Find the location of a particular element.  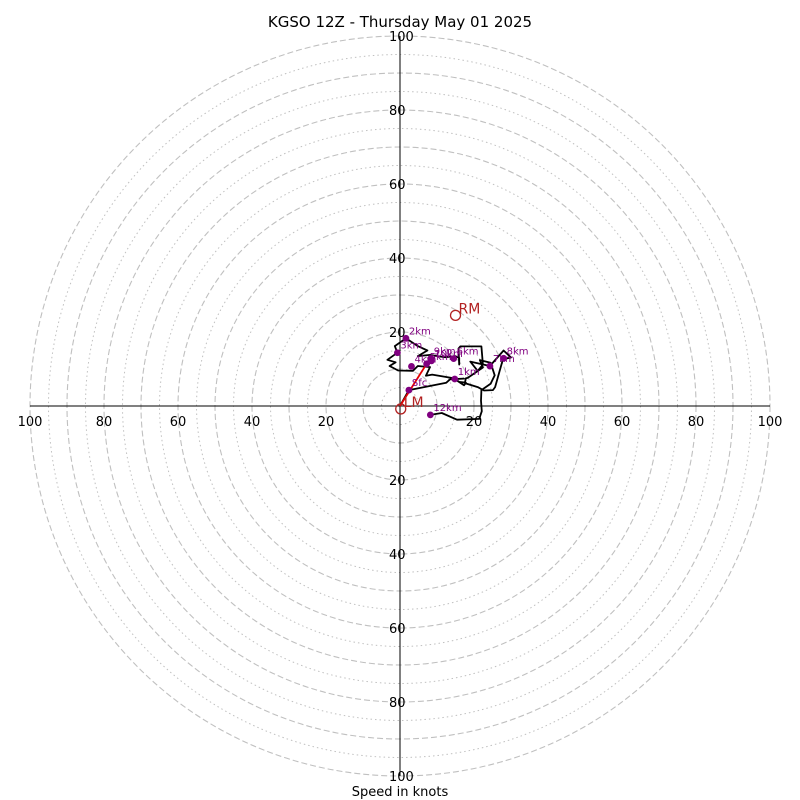

mean-wind-vector is located at coordinates (413, 385).